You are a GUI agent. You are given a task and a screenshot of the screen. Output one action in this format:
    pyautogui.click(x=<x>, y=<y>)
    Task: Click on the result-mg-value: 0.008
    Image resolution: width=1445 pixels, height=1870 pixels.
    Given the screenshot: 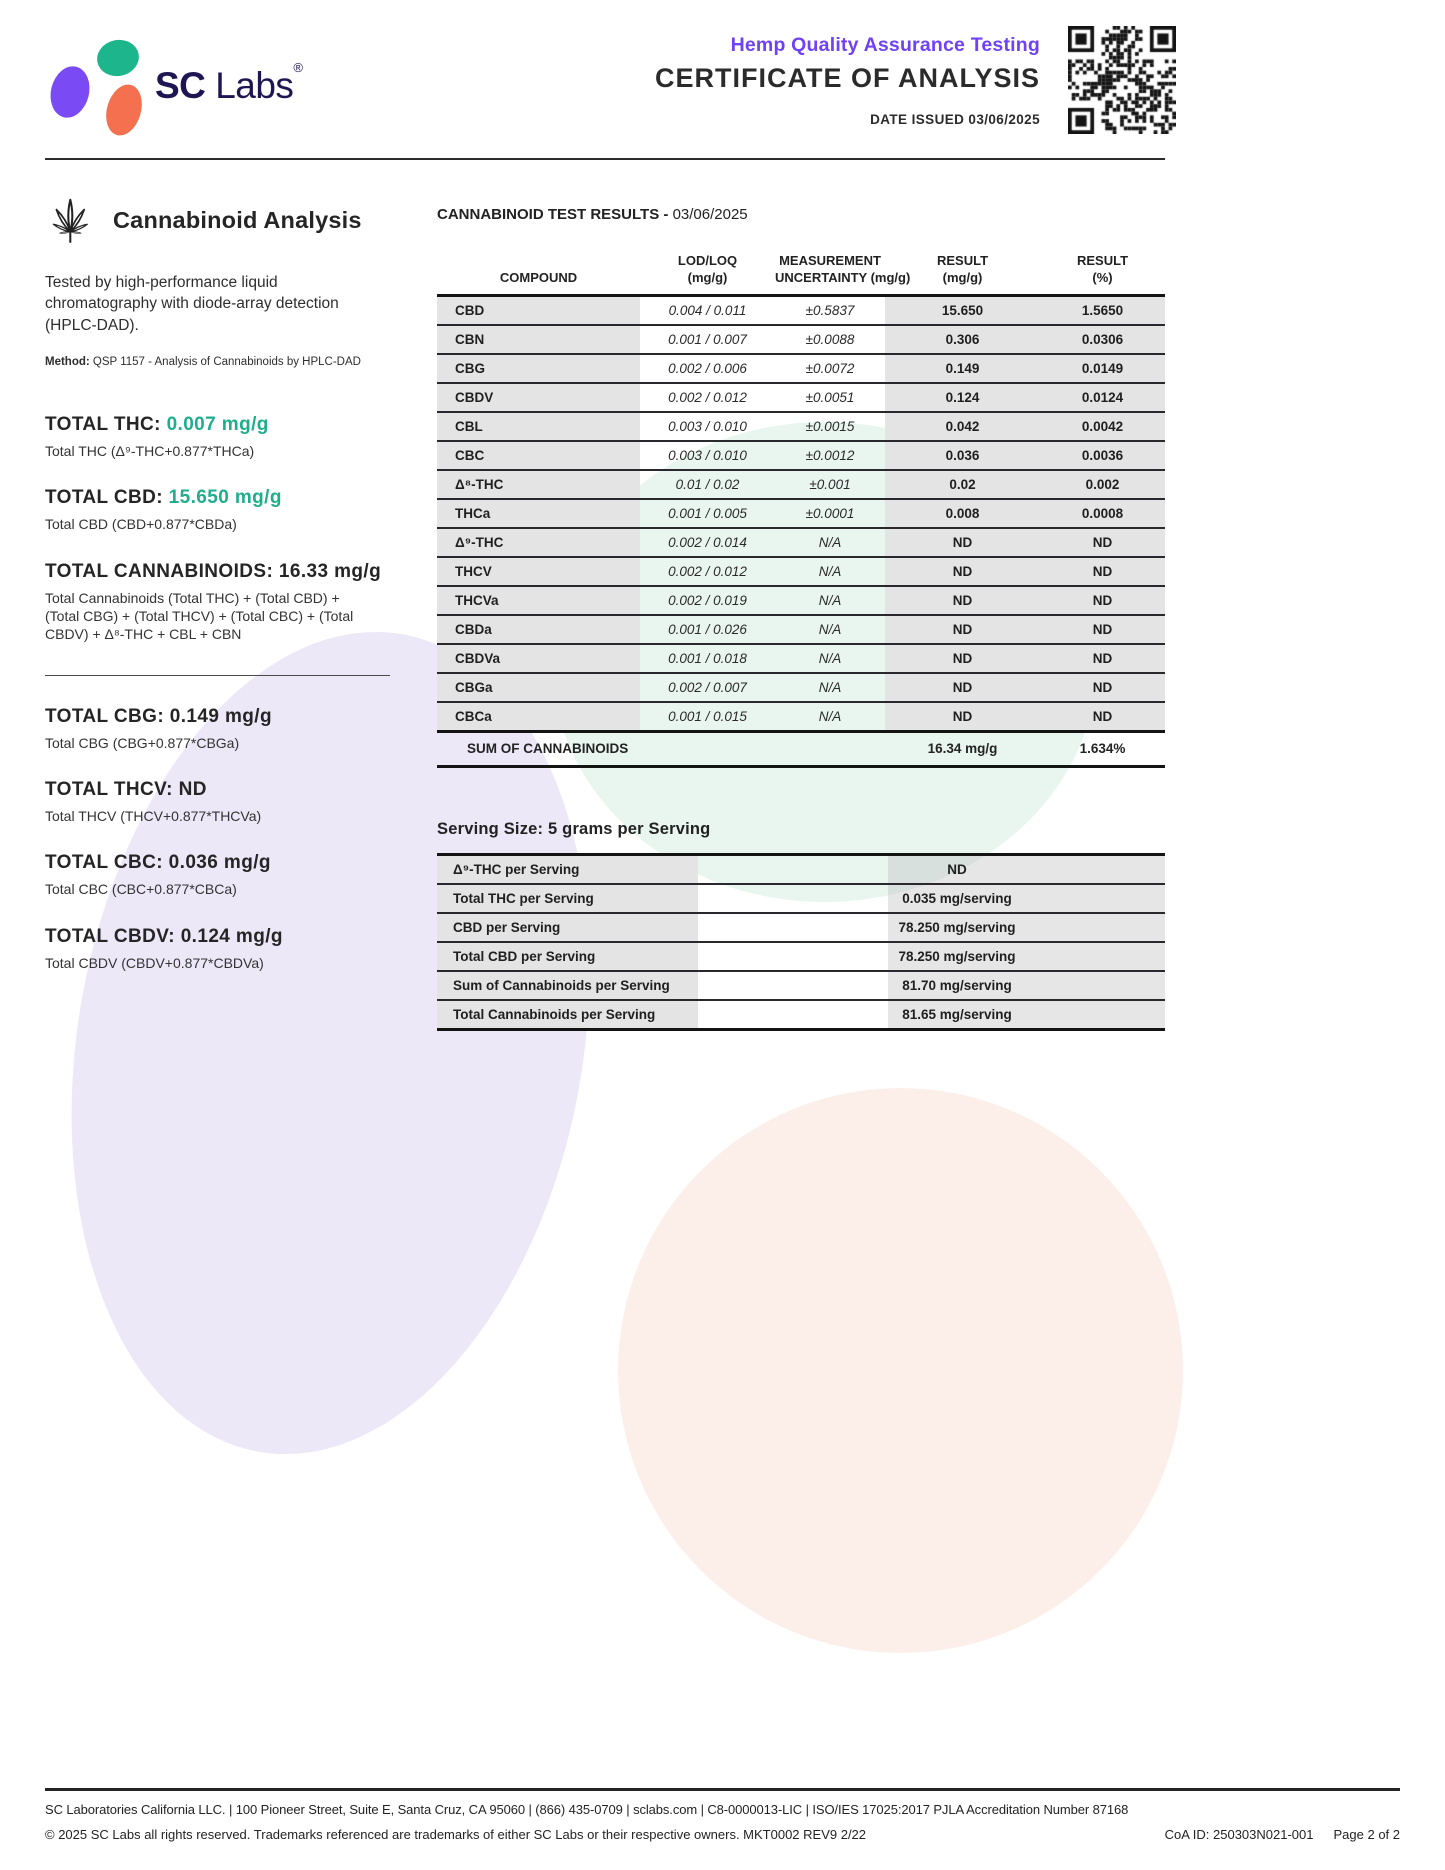 What is the action you would take?
    pyautogui.click(x=962, y=513)
    